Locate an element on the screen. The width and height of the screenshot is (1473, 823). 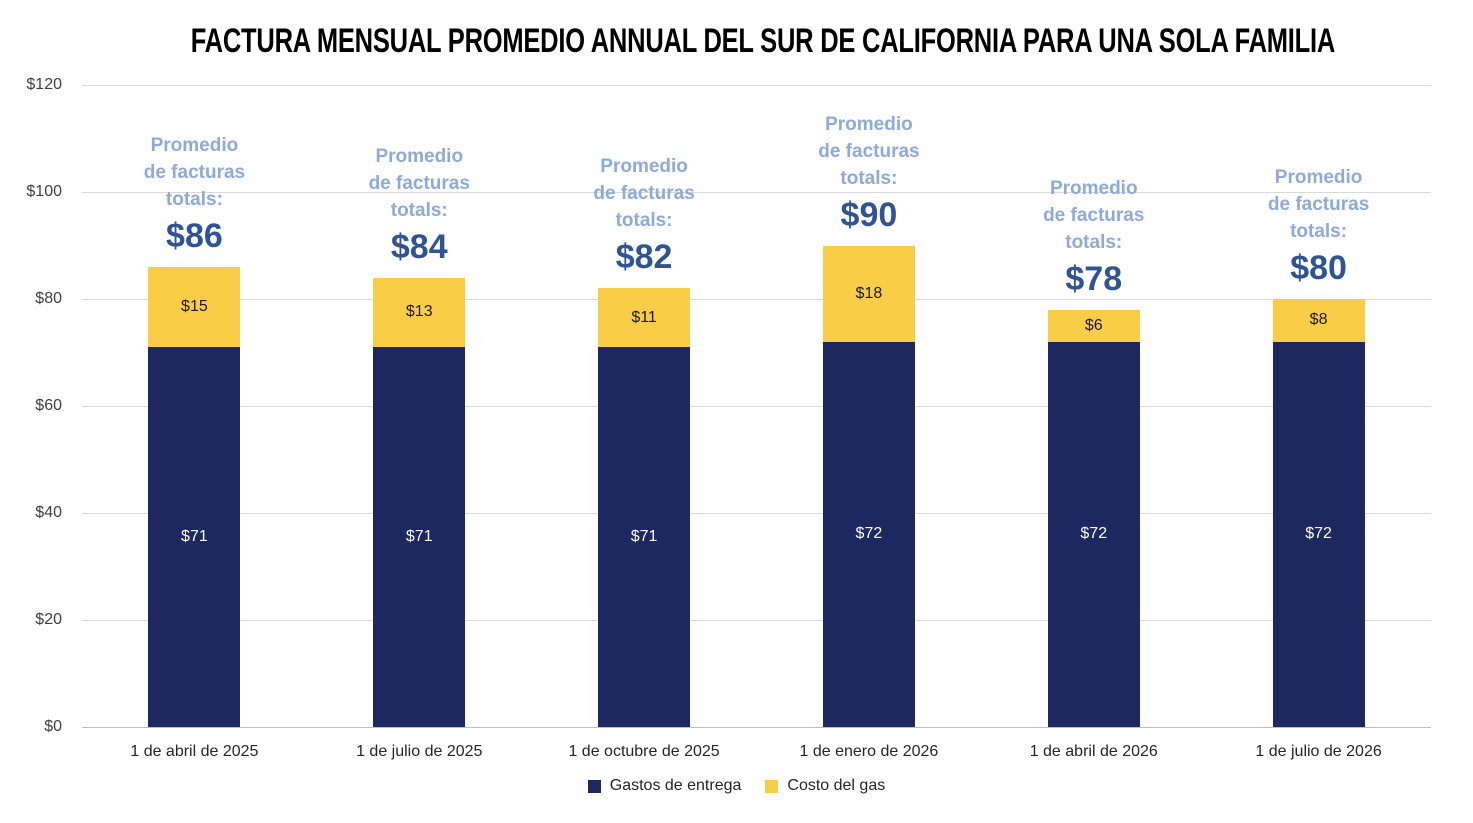
bar-value-label: $6 is located at coordinates (1093, 325).